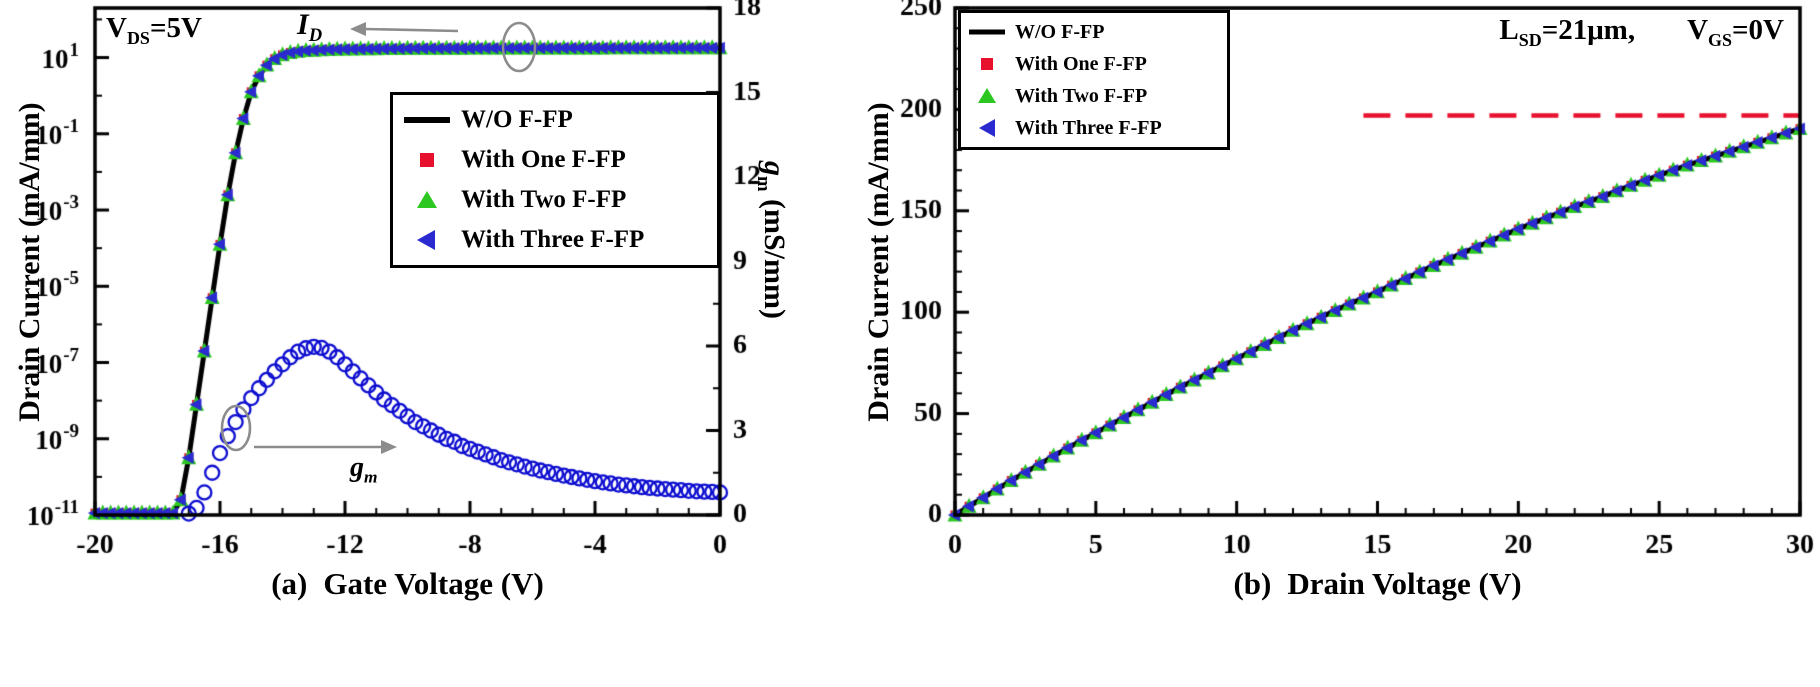 The image size is (1820, 687). I want to click on panel-tag: (b), so click(1252, 583).